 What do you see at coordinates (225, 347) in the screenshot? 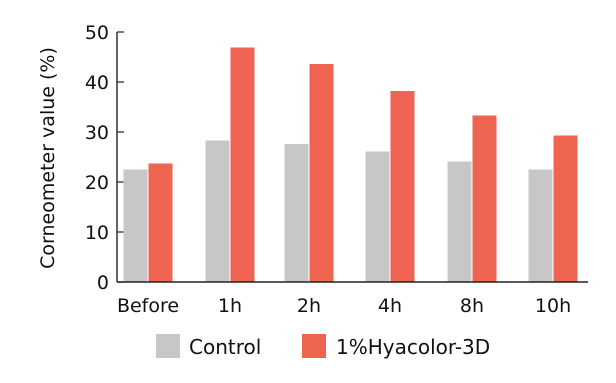
I see `legend-label-control: Control` at bounding box center [225, 347].